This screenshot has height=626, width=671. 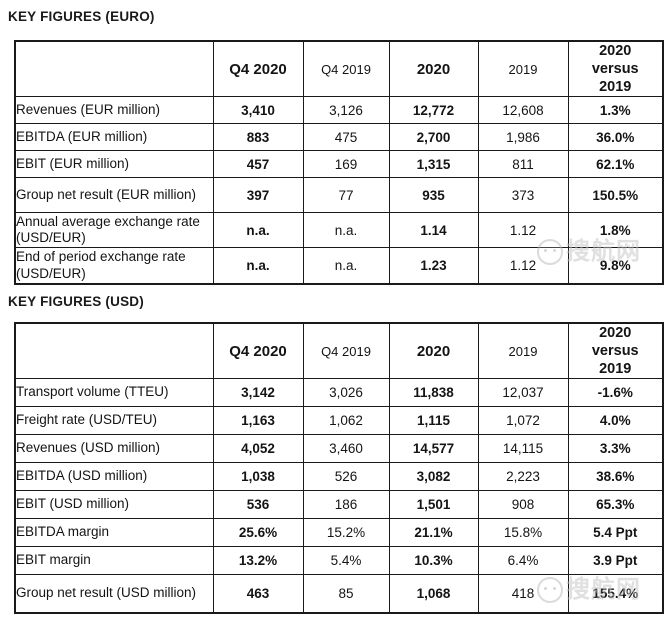 What do you see at coordinates (433, 164) in the screenshot?
I see `cell-2020: 1,315` at bounding box center [433, 164].